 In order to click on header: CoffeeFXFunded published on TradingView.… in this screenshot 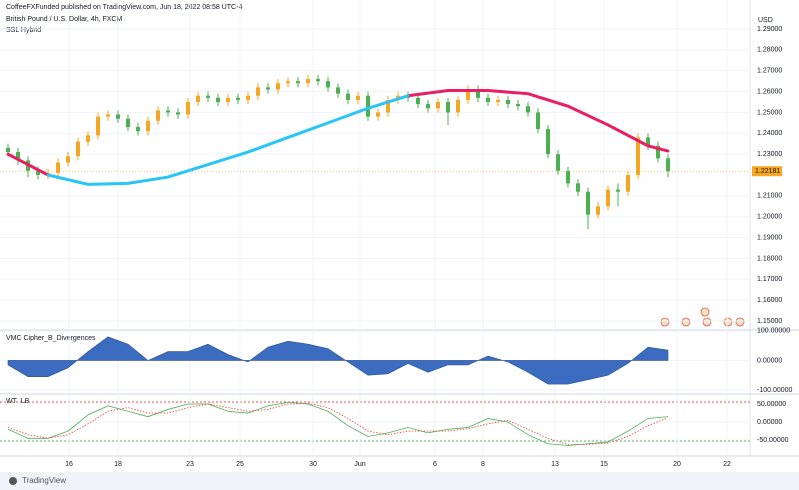, I will do `click(124, 7)`.